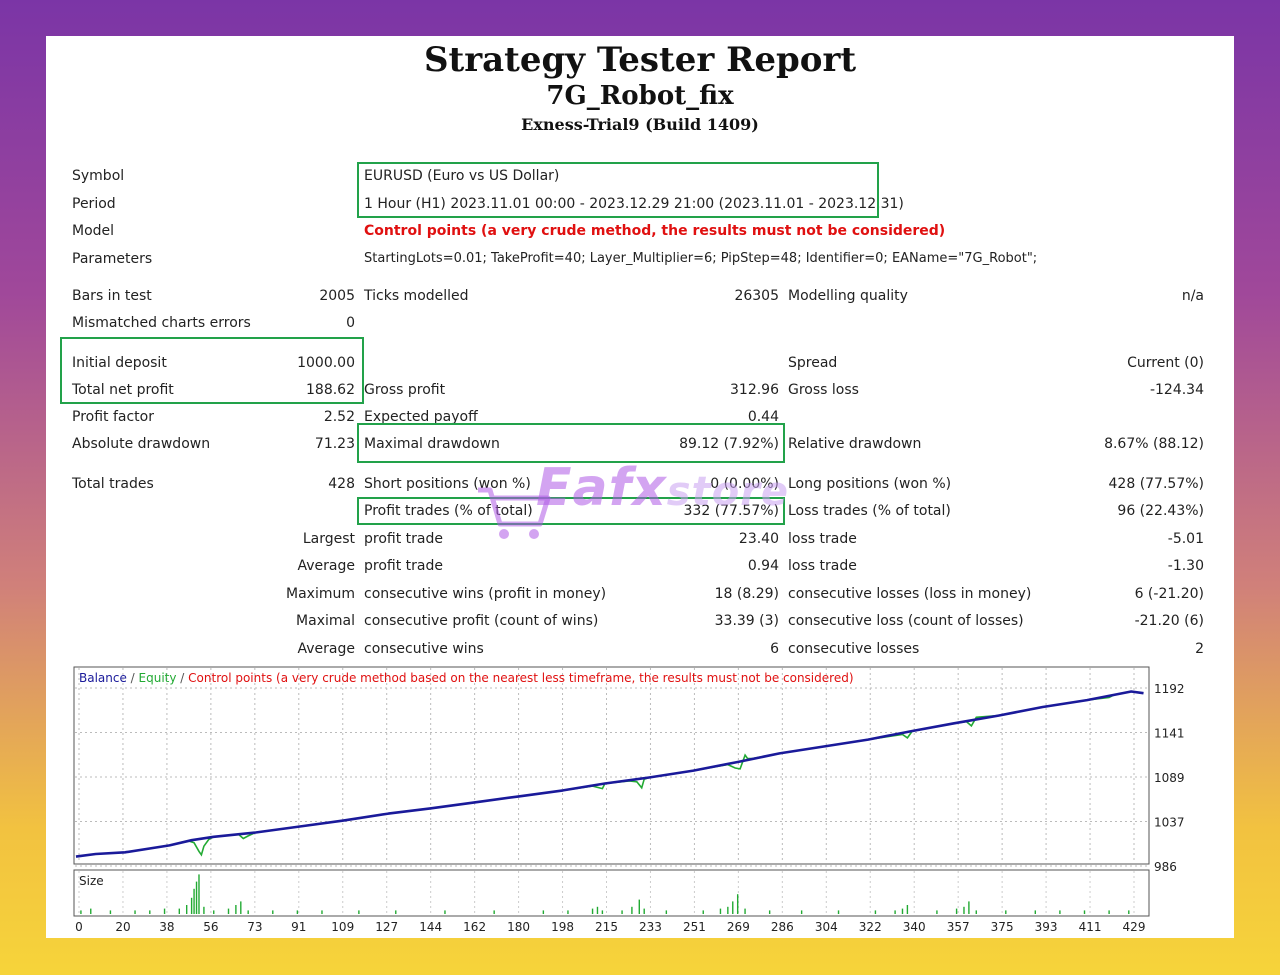  What do you see at coordinates (485, 594) in the screenshot?
I see `max-consecutive-wins-label: consecutive wins (profit in money)` at bounding box center [485, 594].